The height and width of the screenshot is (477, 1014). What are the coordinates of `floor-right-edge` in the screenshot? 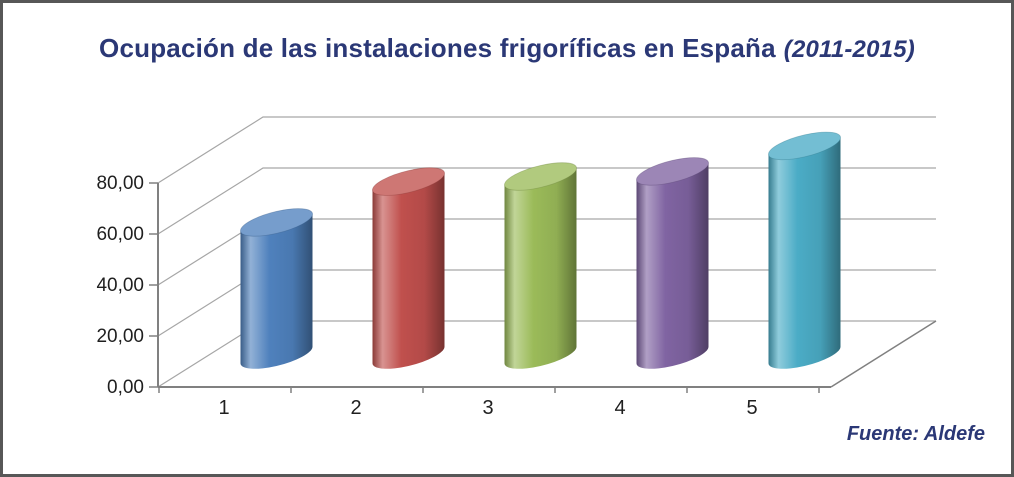 It's located at (883, 354).